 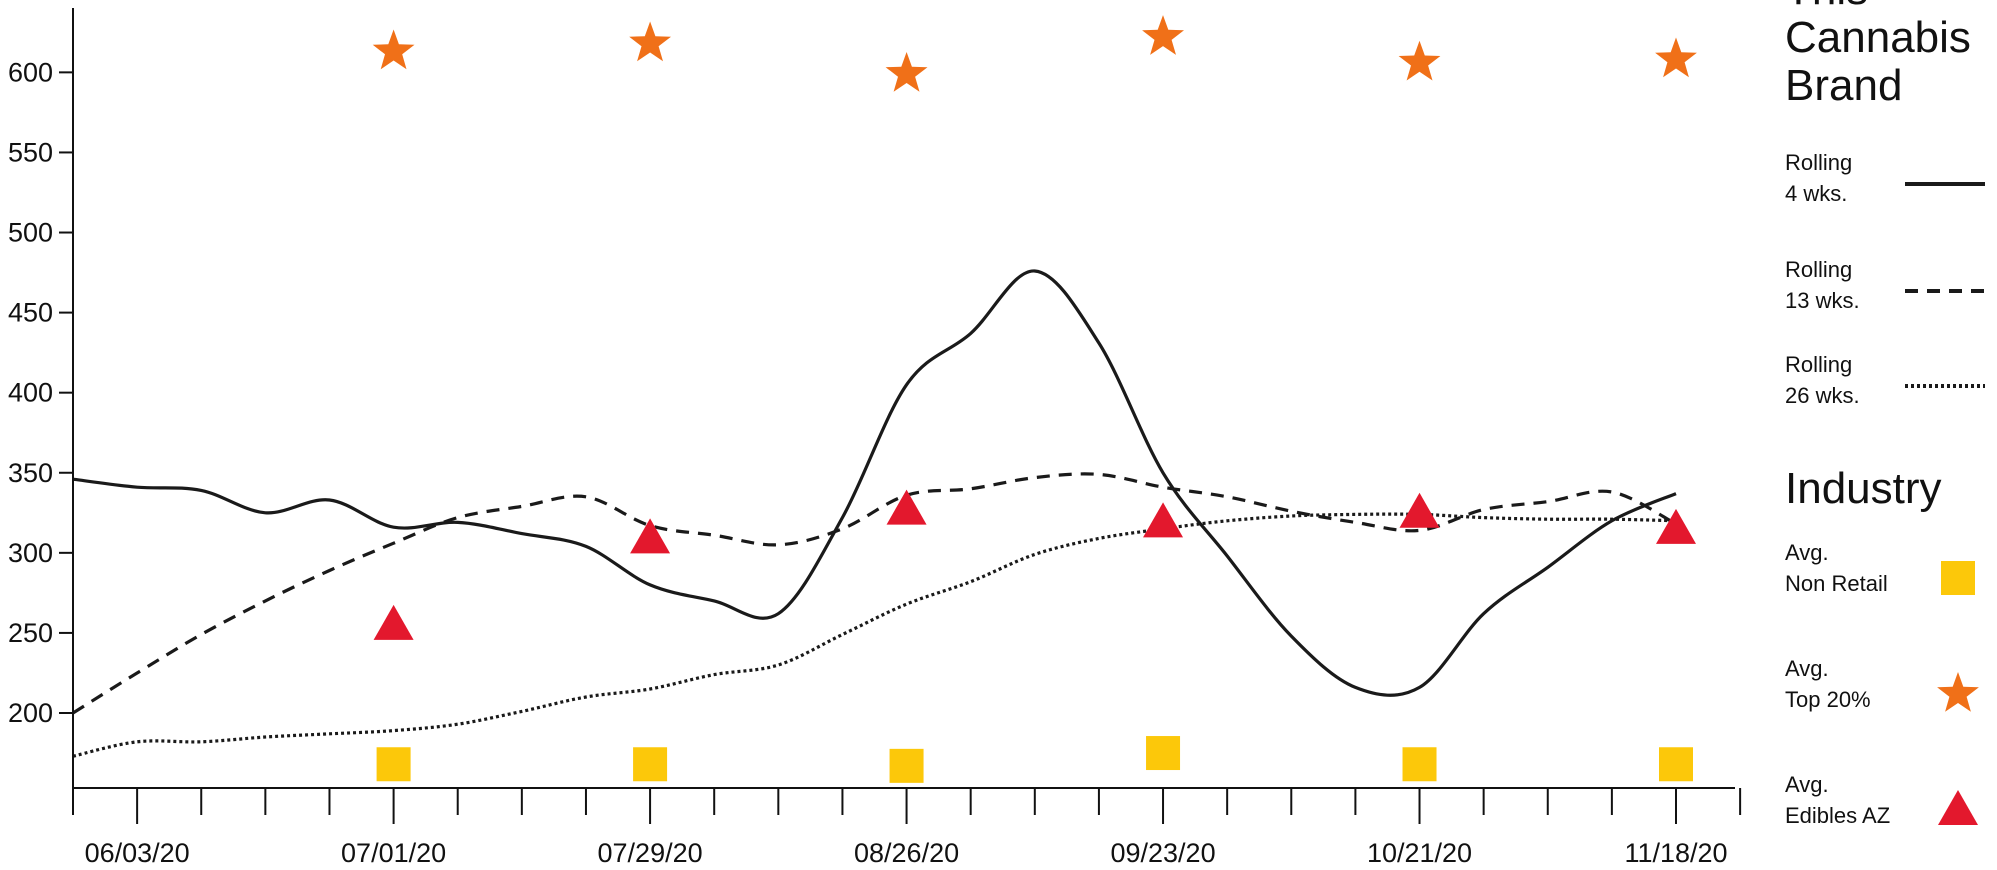 I want to click on legend-item-label: 13 wks., so click(x=1822, y=300).